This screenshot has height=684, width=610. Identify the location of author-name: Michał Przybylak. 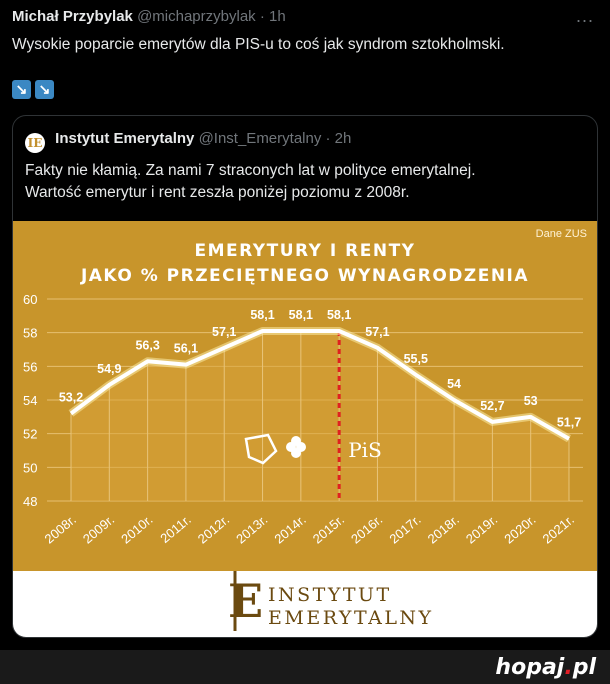
(72, 16).